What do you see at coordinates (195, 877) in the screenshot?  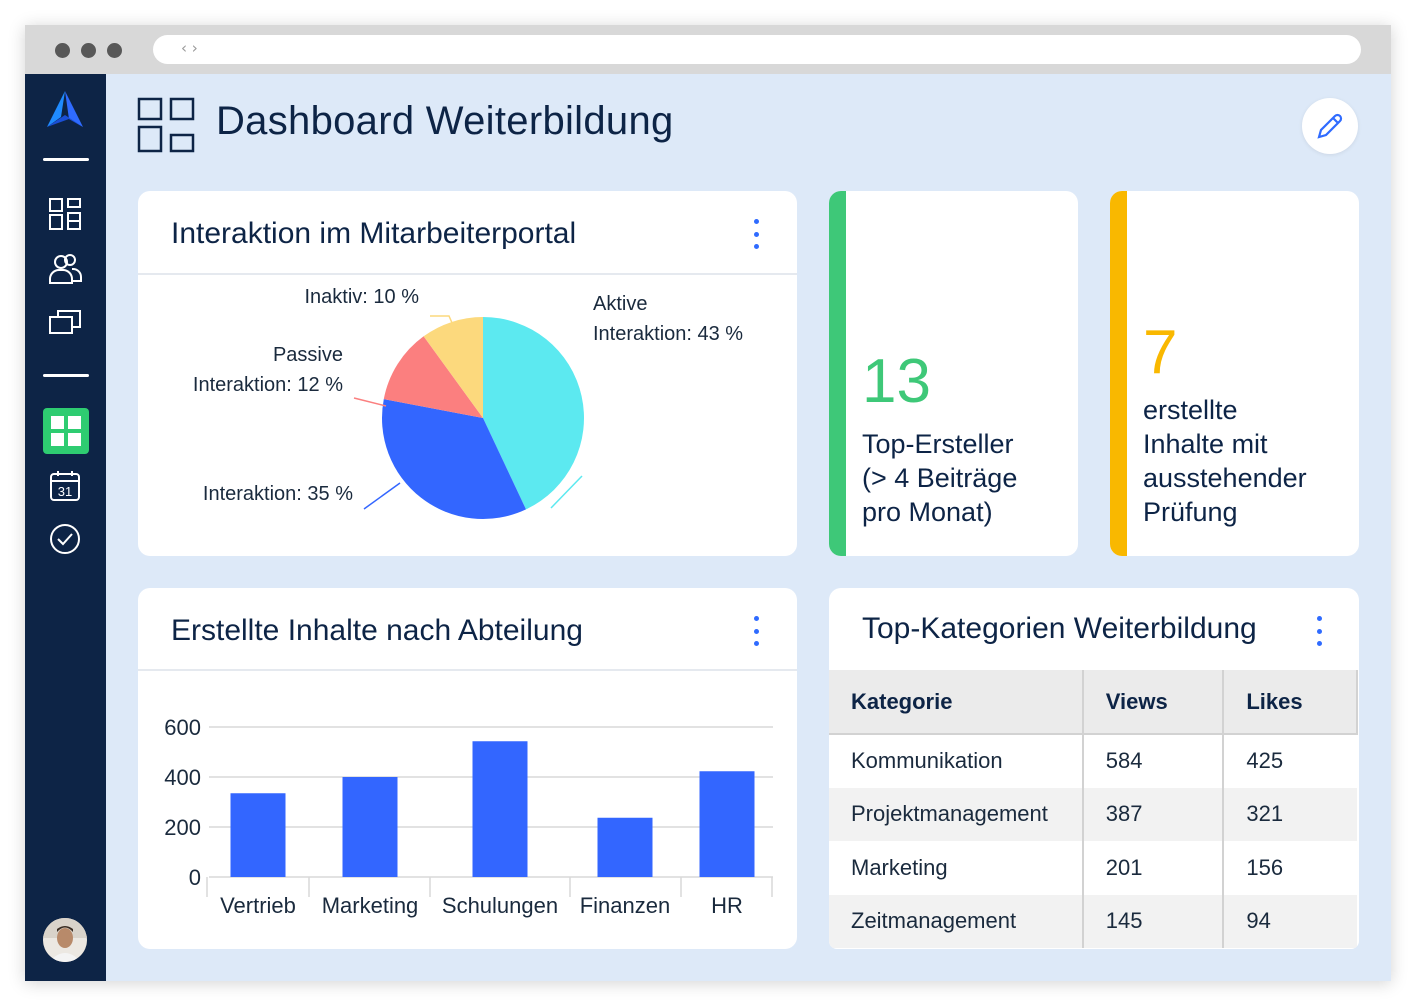 I see `y-tick-label: 0` at bounding box center [195, 877].